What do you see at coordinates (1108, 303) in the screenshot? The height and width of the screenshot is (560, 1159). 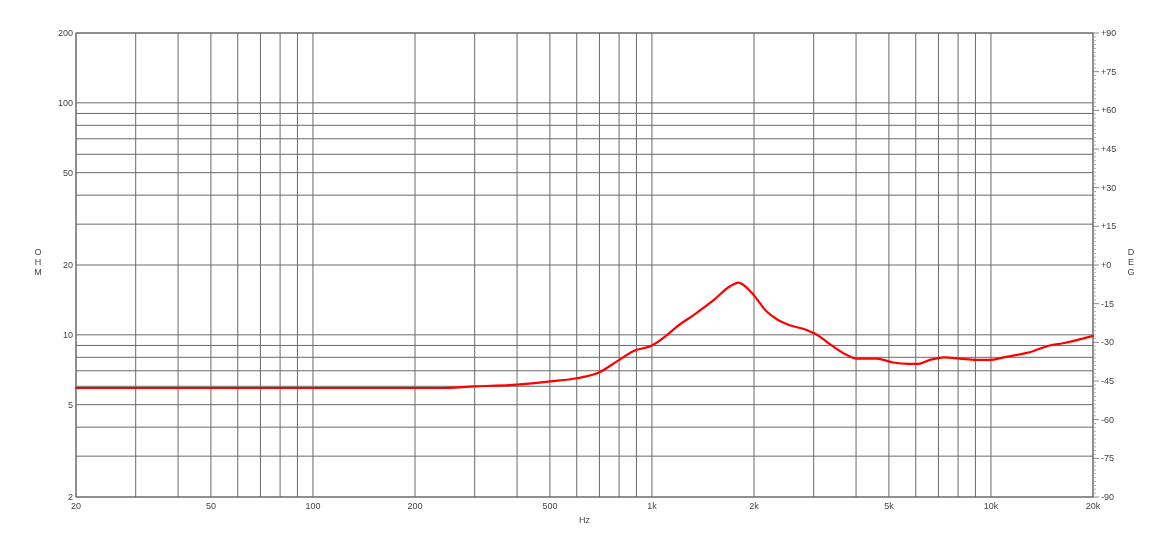 I see `y2-tick-label: -15` at bounding box center [1108, 303].